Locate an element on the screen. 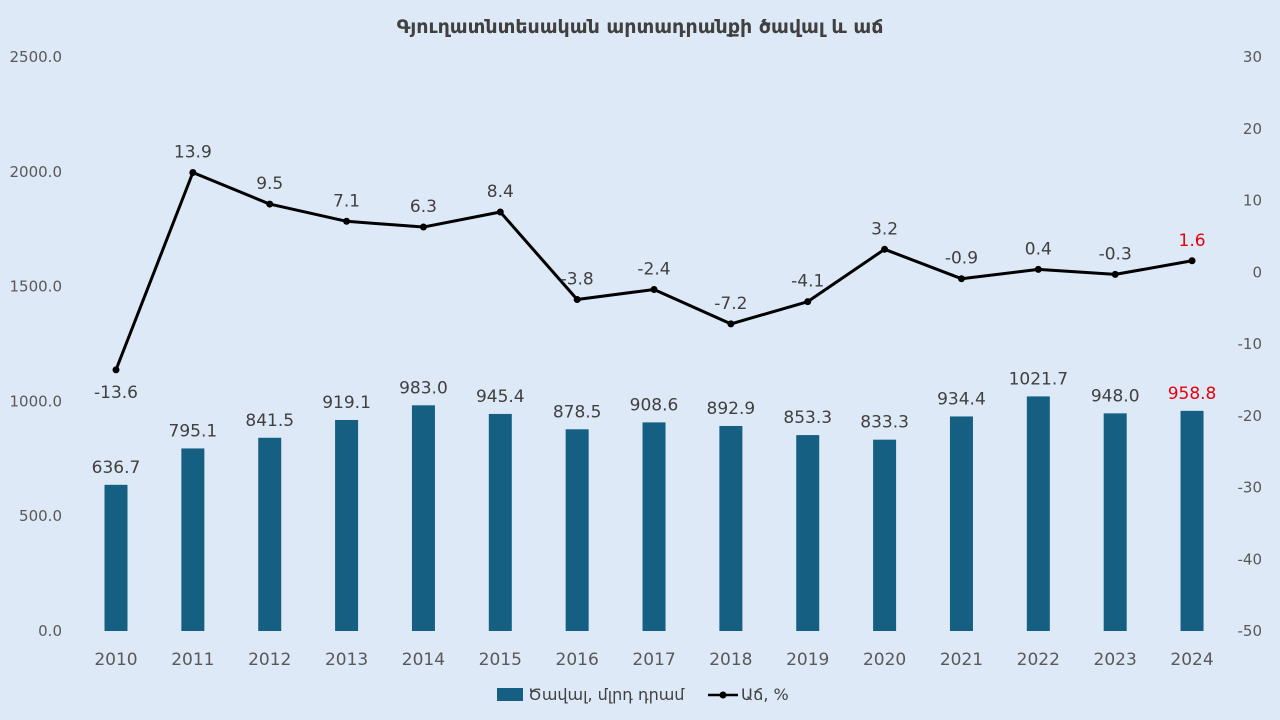 The width and height of the screenshot is (1280, 720). x-tick-label: 2024 is located at coordinates (1191, 660).